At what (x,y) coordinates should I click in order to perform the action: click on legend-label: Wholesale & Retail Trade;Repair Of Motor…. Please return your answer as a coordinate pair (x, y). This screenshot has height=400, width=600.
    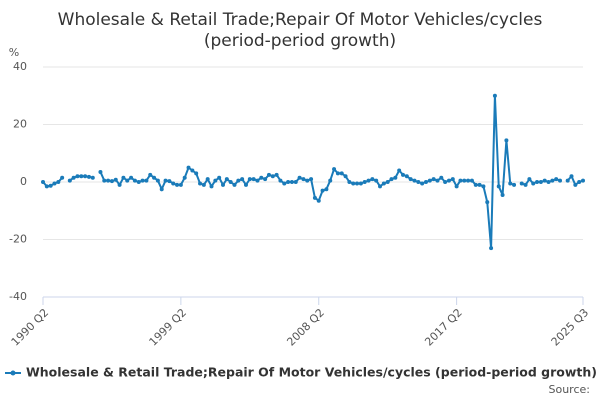
    Looking at the image, I should click on (311, 372).